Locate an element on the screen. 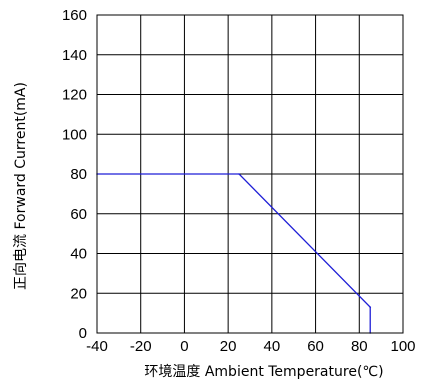 This screenshot has height=385, width=421. y-axis-title: 正向电流 Forward Current(mA) is located at coordinates (21, 186).